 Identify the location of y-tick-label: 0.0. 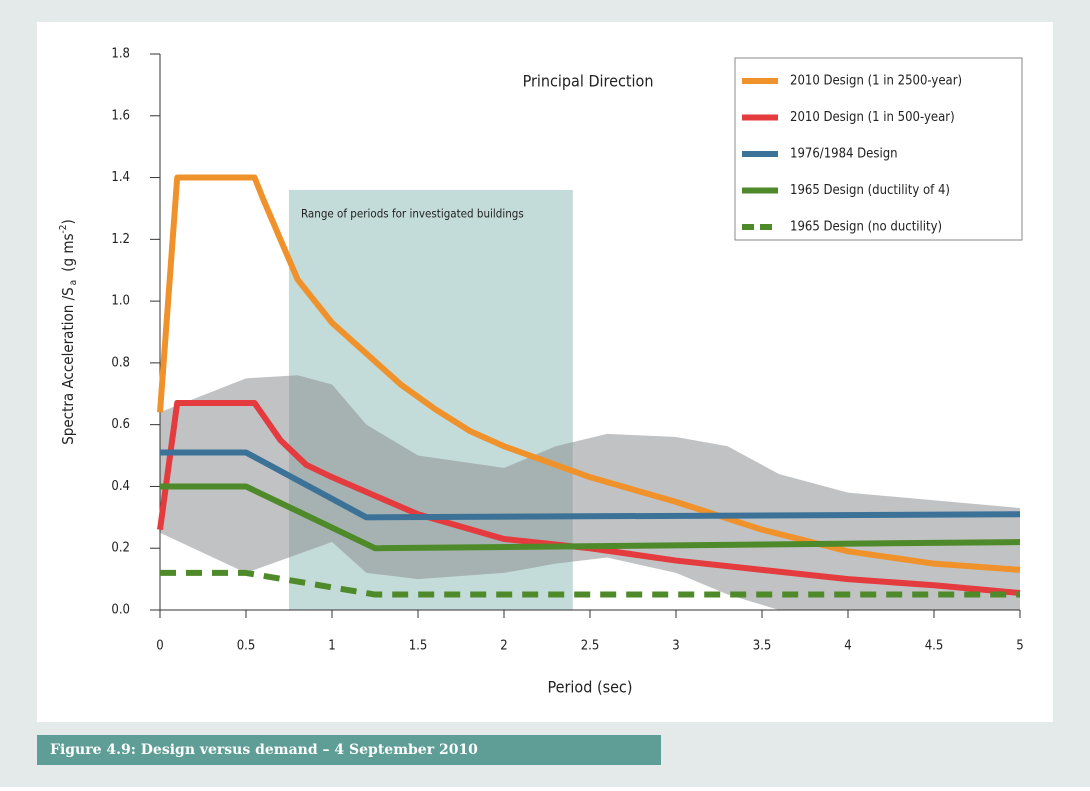
(120, 610).